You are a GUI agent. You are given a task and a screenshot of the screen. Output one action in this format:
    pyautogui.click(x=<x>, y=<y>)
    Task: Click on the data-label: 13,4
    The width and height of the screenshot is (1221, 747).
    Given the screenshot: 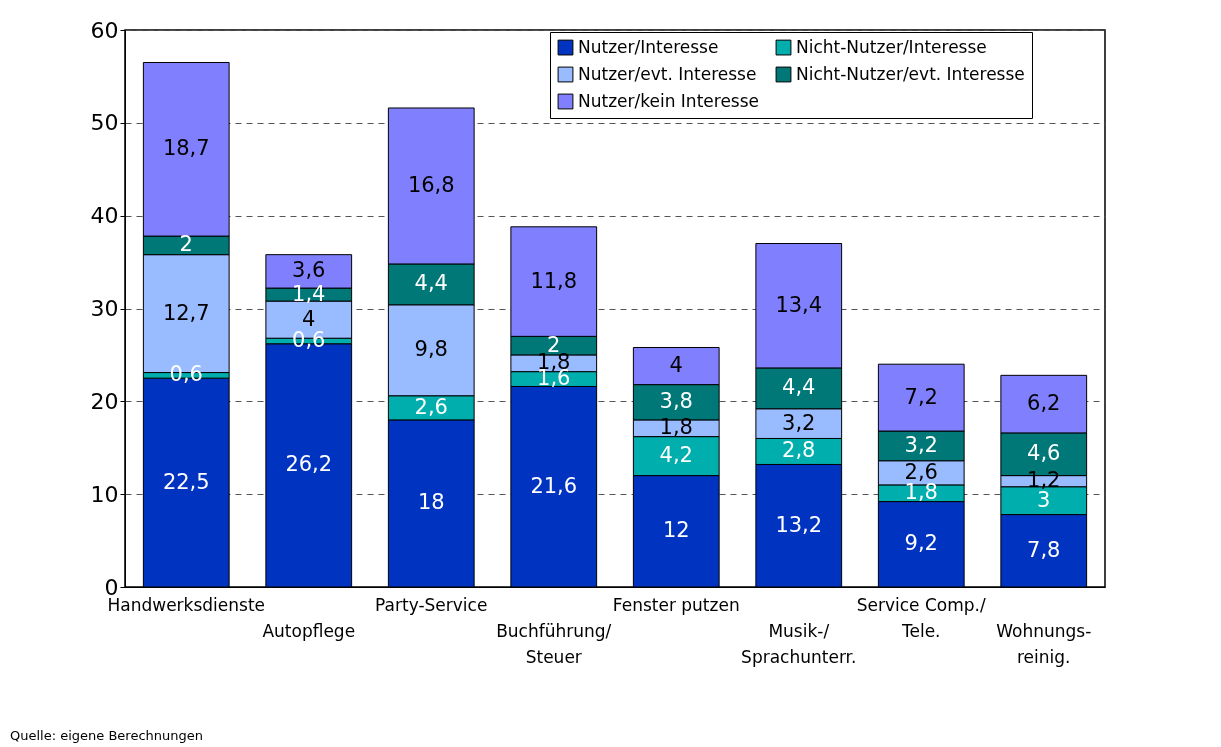 What is the action you would take?
    pyautogui.click(x=799, y=304)
    